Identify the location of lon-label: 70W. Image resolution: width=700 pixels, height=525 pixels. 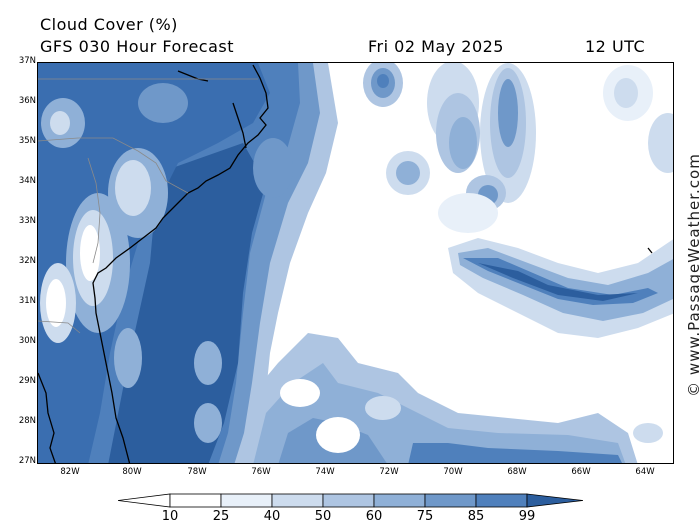
(453, 472).